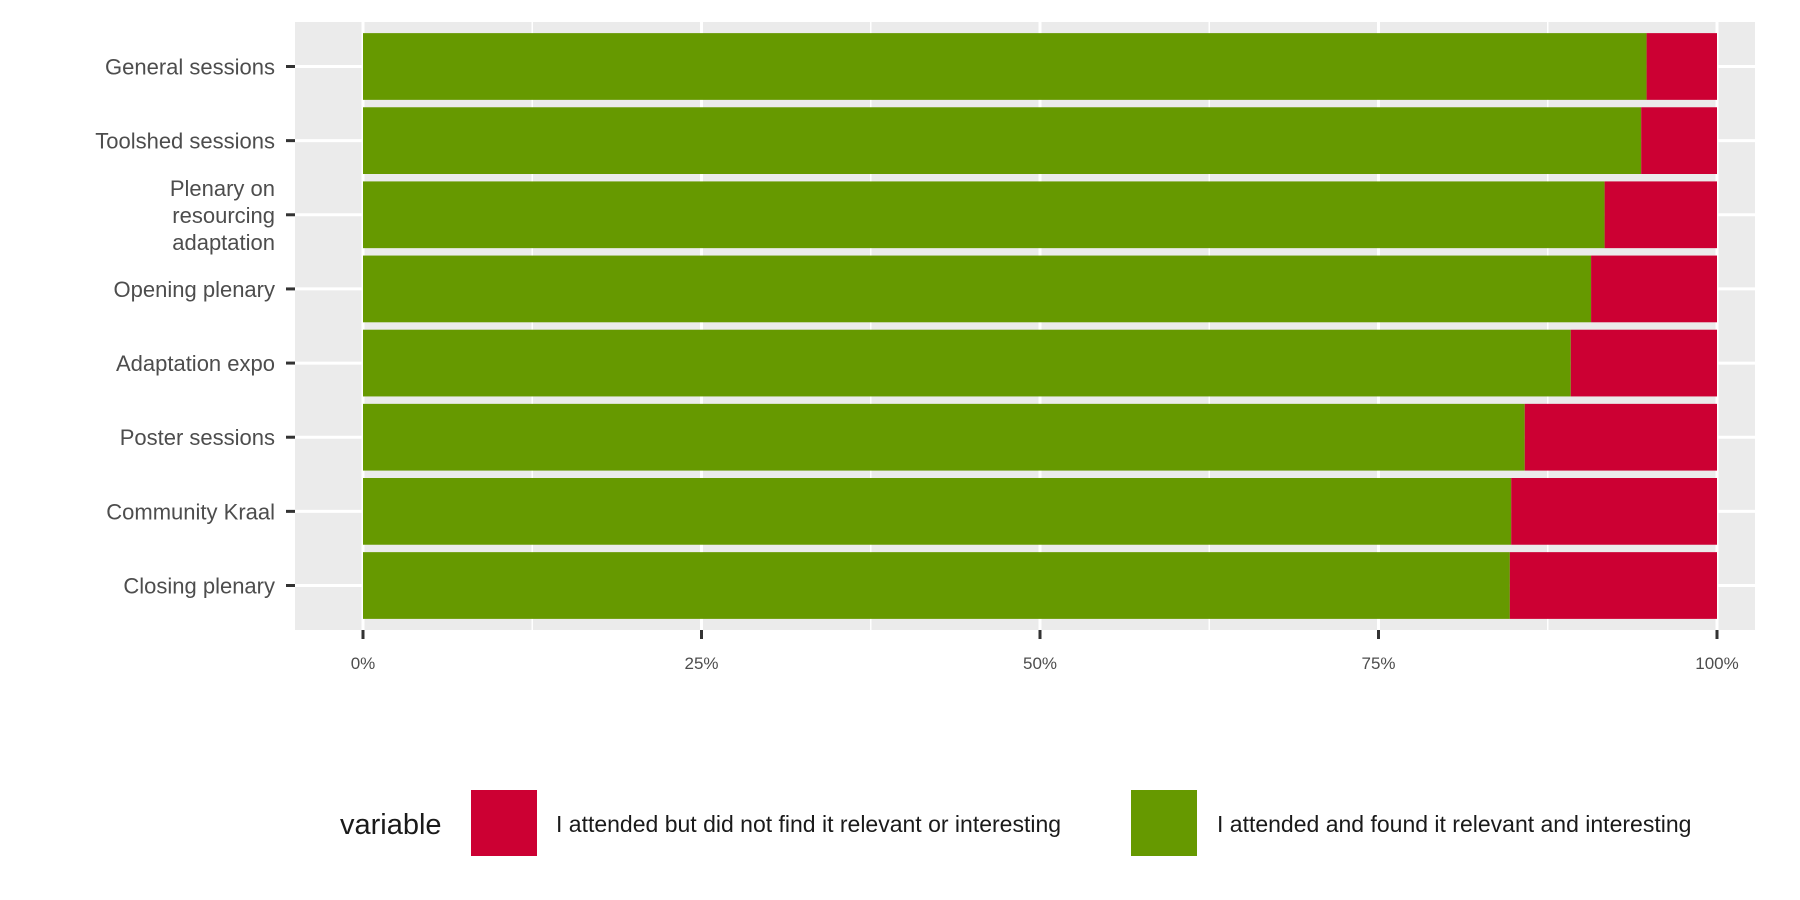 This screenshot has height=900, width=1800. What do you see at coordinates (199, 586) in the screenshot?
I see `y-tick-label-7: Closing plenary` at bounding box center [199, 586].